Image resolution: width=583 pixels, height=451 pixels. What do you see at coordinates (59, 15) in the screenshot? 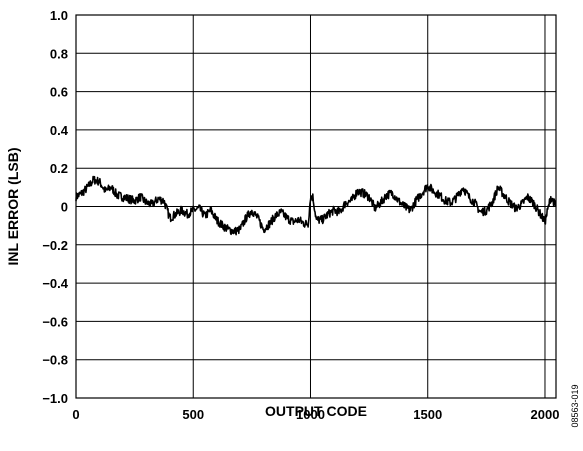
I see `y-tick-label: 1.0` at bounding box center [59, 15].